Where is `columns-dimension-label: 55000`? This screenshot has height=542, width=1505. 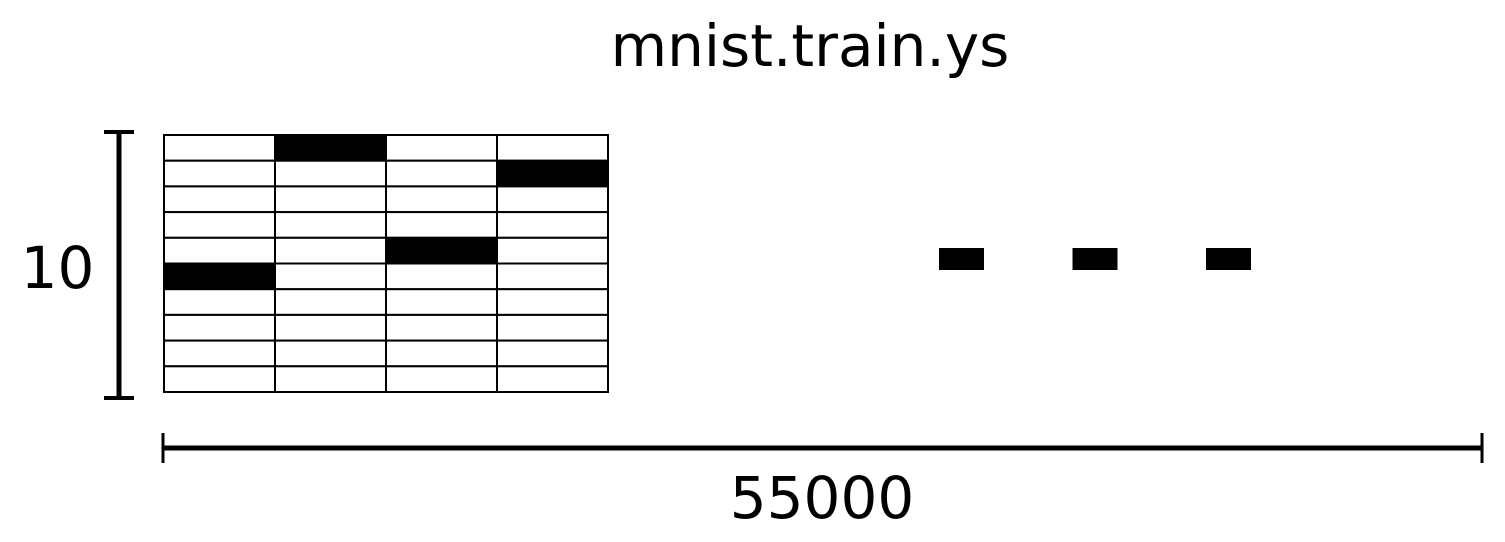
columns-dimension-label: 55000 is located at coordinates (822, 498).